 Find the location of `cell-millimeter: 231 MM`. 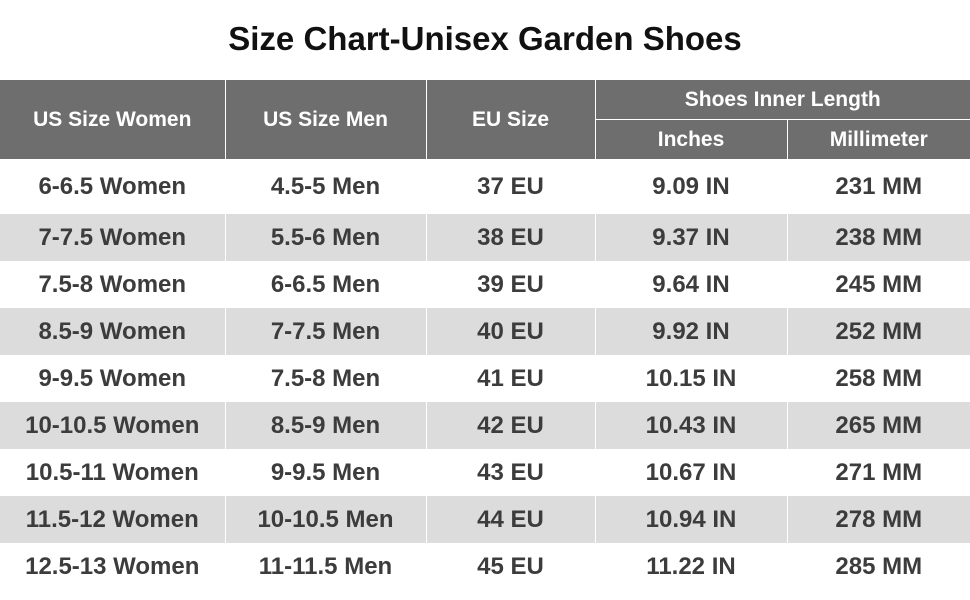

cell-millimeter: 231 MM is located at coordinates (878, 186).